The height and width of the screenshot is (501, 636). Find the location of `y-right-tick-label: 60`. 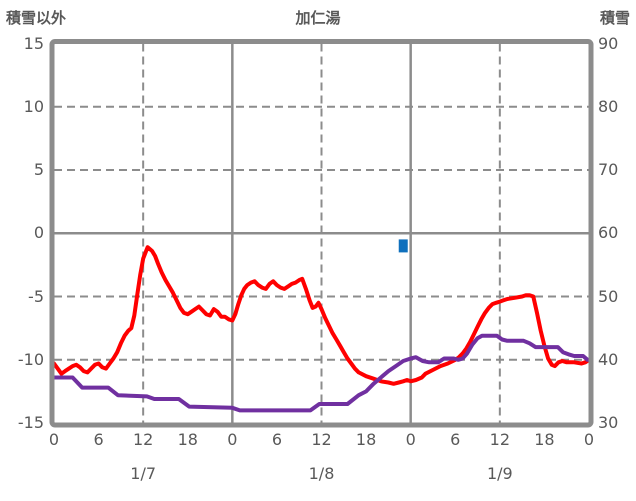

y-right-tick-label: 60 is located at coordinates (608, 233).